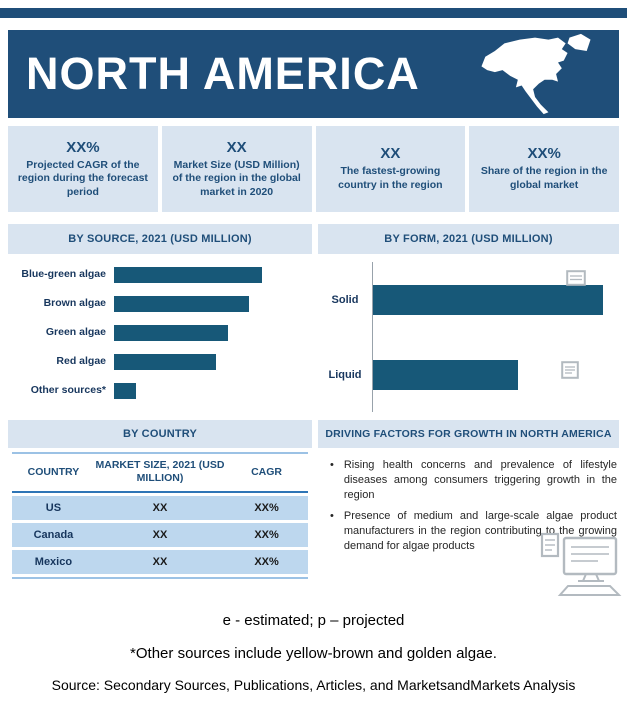 The width and height of the screenshot is (627, 701). I want to click on bar-category-label: Brown algae, so click(74, 302).